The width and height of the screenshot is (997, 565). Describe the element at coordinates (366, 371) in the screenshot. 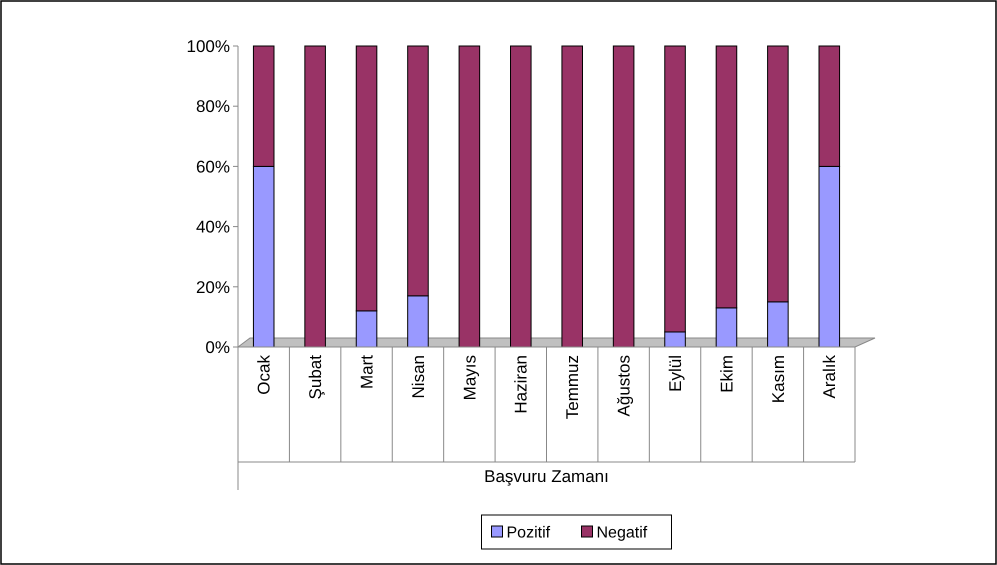

I see `x-tick-label: Mart` at that location.